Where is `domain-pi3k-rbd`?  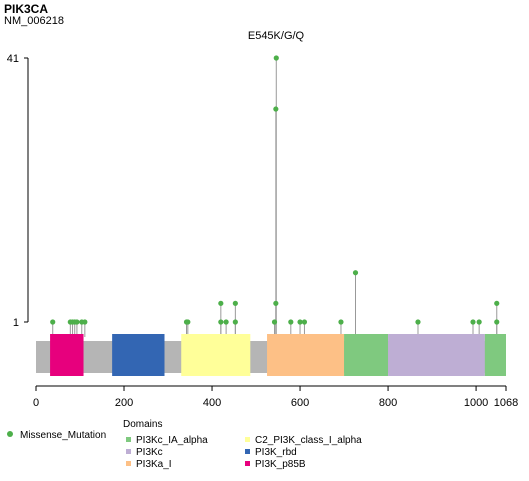
domain-pi3k-rbd is located at coordinates (138, 355).